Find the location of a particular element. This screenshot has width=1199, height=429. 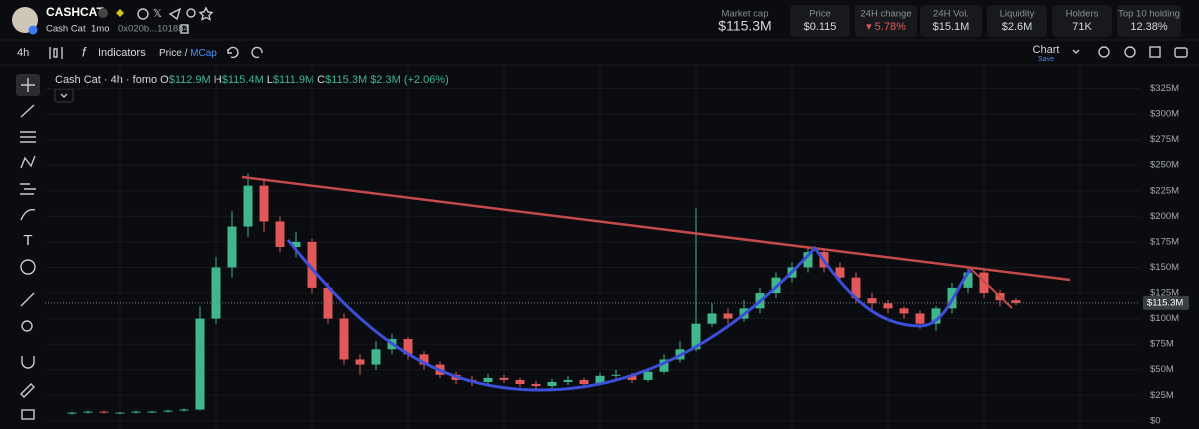

emoji-tool is located at coordinates (28, 267).